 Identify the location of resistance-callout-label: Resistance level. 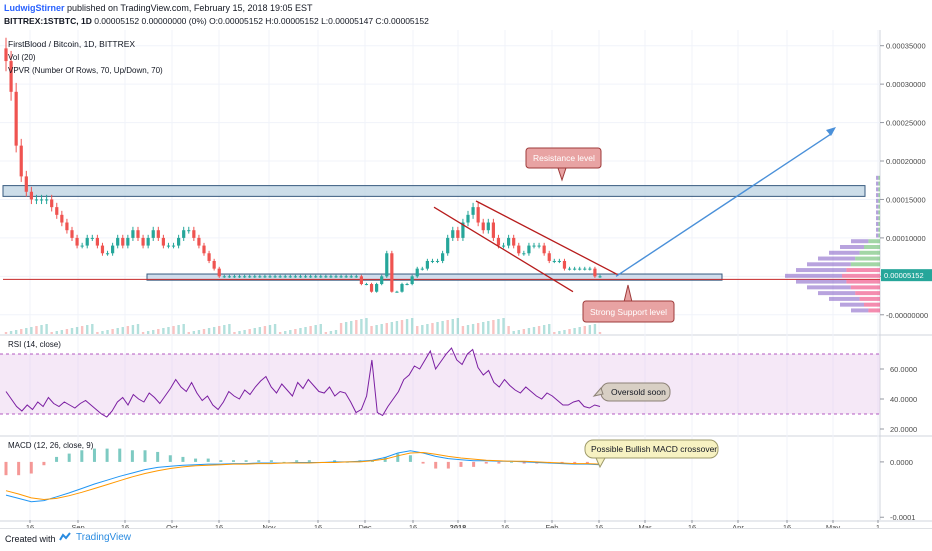
(564, 158).